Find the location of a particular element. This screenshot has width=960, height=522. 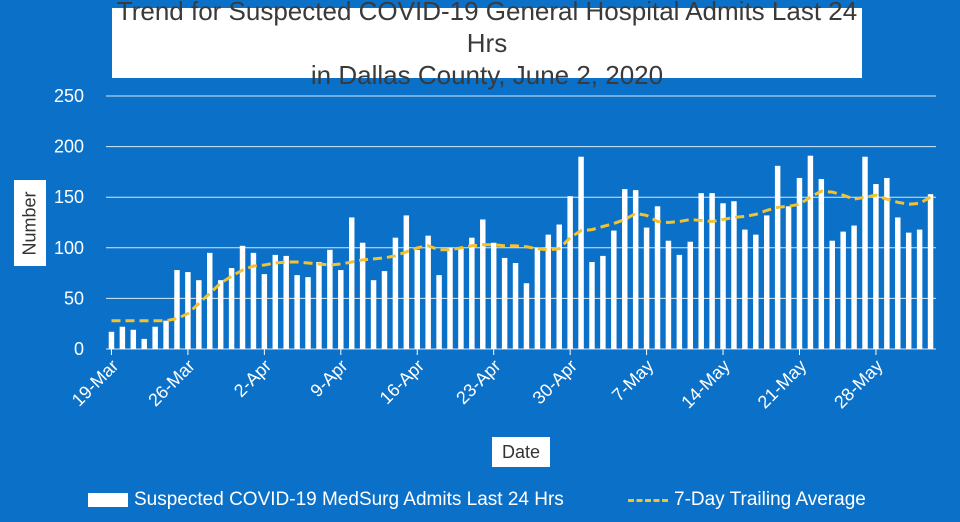

y-tick-label: 100 is located at coordinates (69, 248).